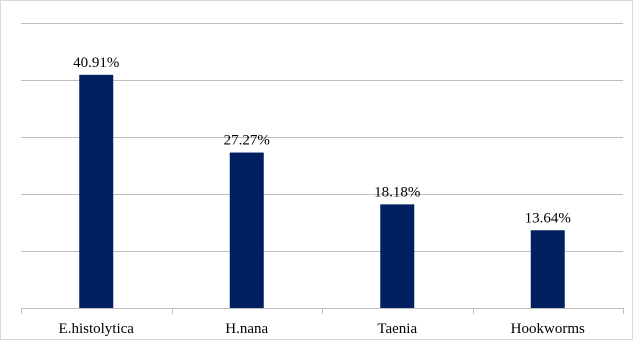  I want to click on x-tick-label: E.histolytica, so click(97, 329).